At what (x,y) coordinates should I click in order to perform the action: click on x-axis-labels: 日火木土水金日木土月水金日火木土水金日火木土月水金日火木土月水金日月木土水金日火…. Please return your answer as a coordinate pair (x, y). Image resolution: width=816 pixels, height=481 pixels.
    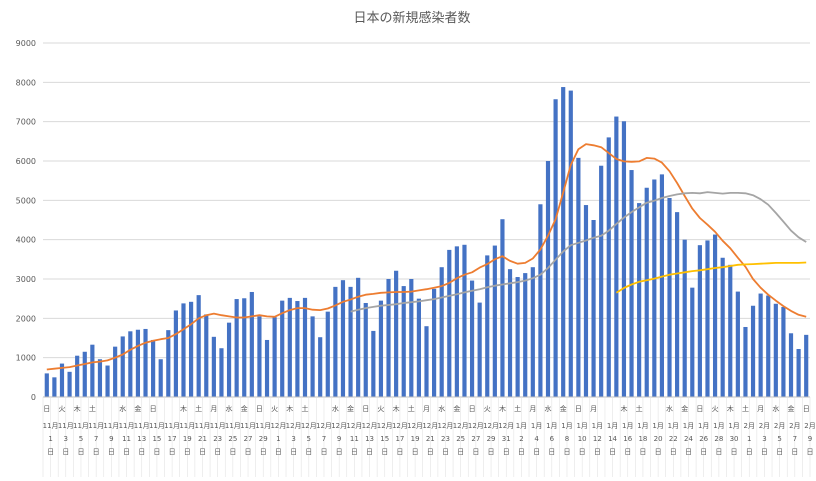
    Looking at the image, I should click on (429, 430).